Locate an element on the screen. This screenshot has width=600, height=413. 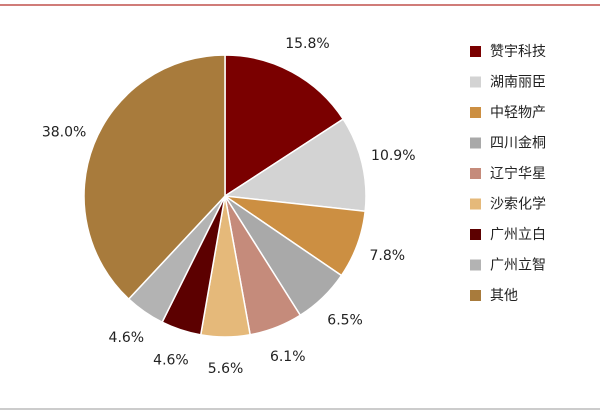
legend-label: 中轻物产 is located at coordinates (518, 113).